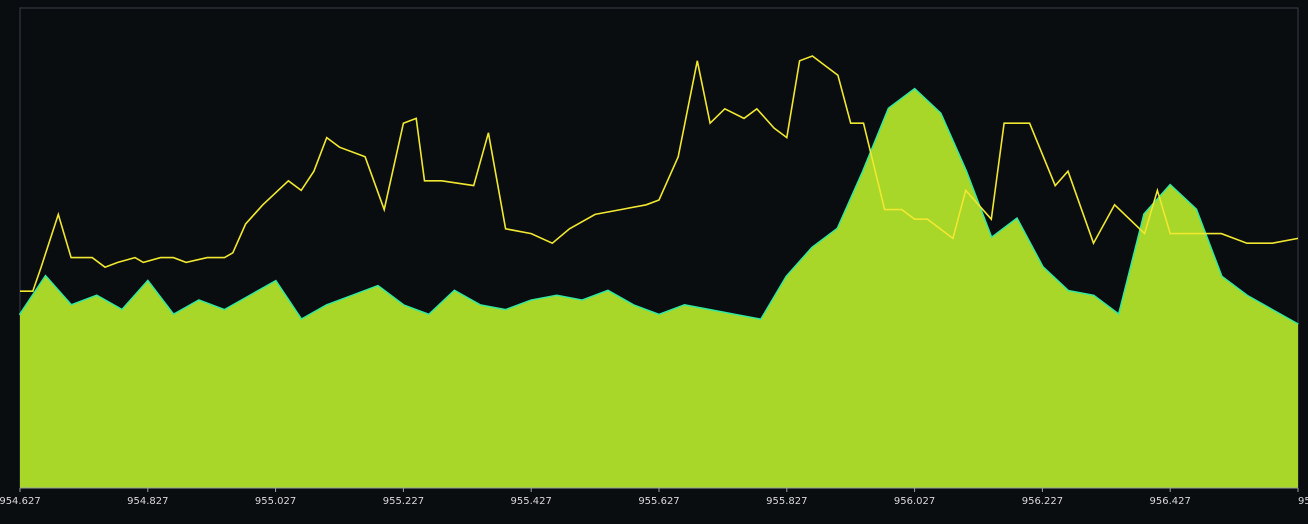 The image size is (1308, 524). I want to click on x-tick-label: 954.827, so click(147, 501).